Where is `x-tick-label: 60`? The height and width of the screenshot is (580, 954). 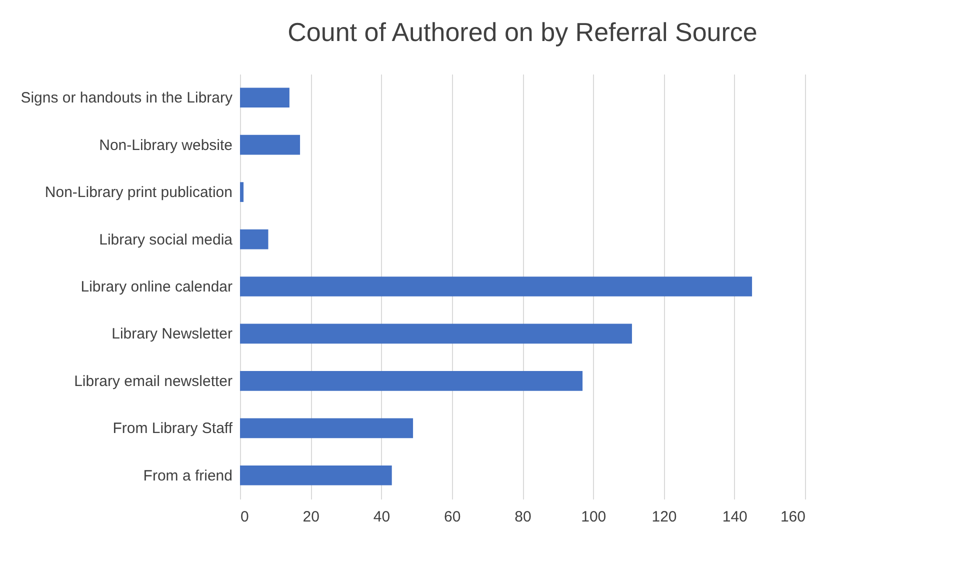 x-tick-label: 60 is located at coordinates (452, 517).